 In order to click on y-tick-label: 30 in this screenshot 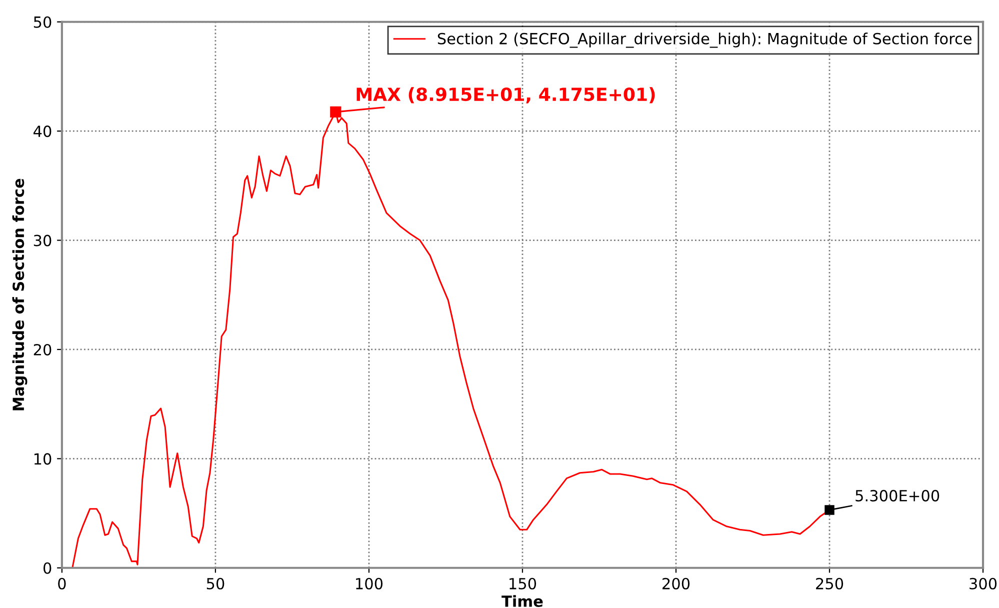, I will do `click(43, 240)`.